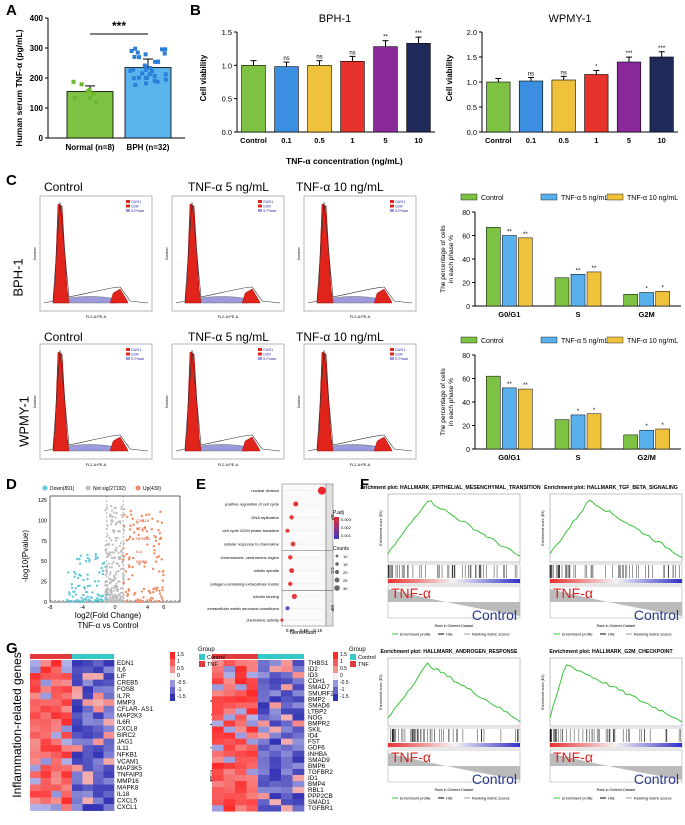 The image size is (685, 825). I want to click on g-left-scale-label: -1.5, so click(181, 697).